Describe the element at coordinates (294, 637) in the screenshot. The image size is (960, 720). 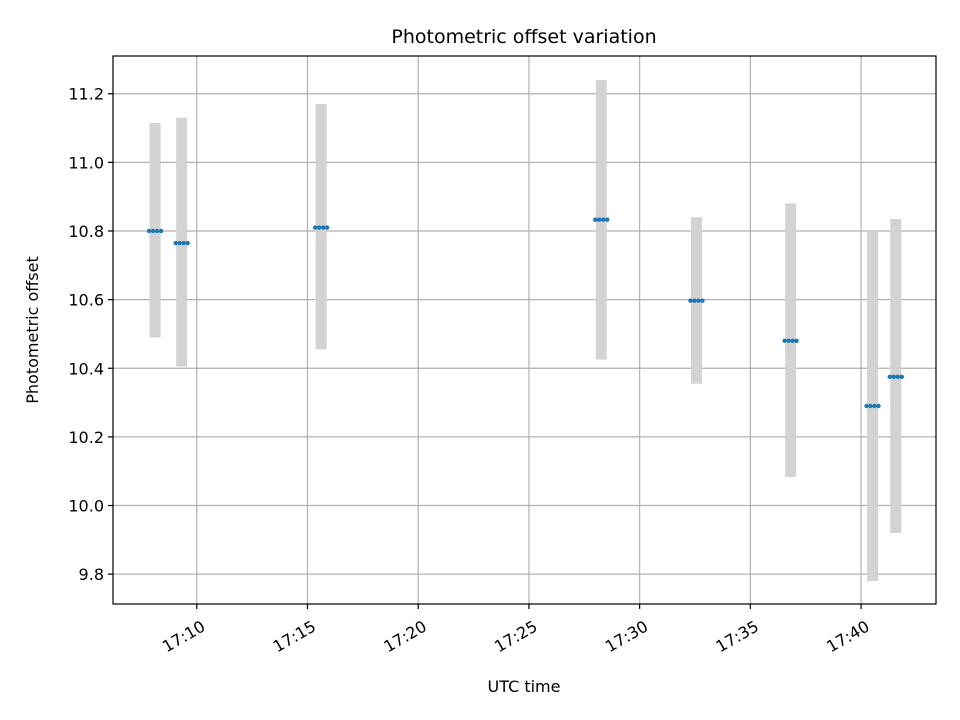
I see `x-tick-label: 17:15` at that location.